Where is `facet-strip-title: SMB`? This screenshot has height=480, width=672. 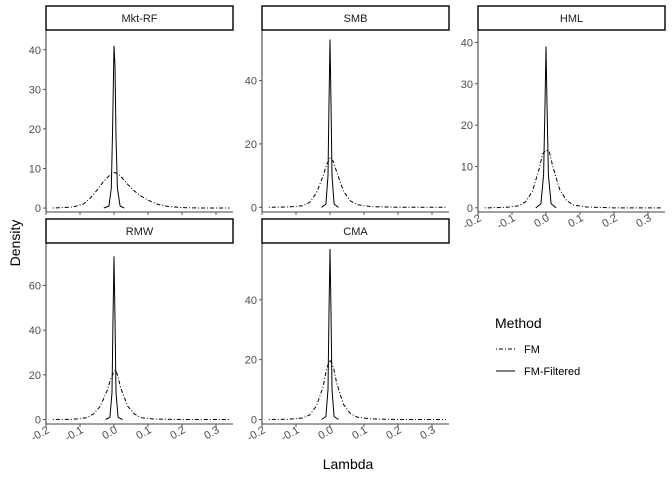
facet-strip-title: SMB is located at coordinates (356, 19).